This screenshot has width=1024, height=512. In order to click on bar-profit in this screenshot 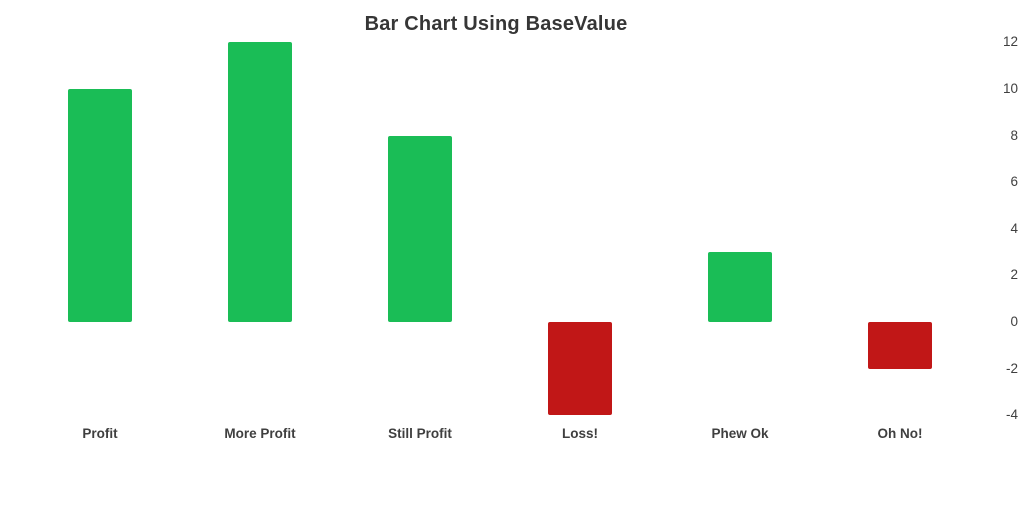, I will do `click(100, 205)`.